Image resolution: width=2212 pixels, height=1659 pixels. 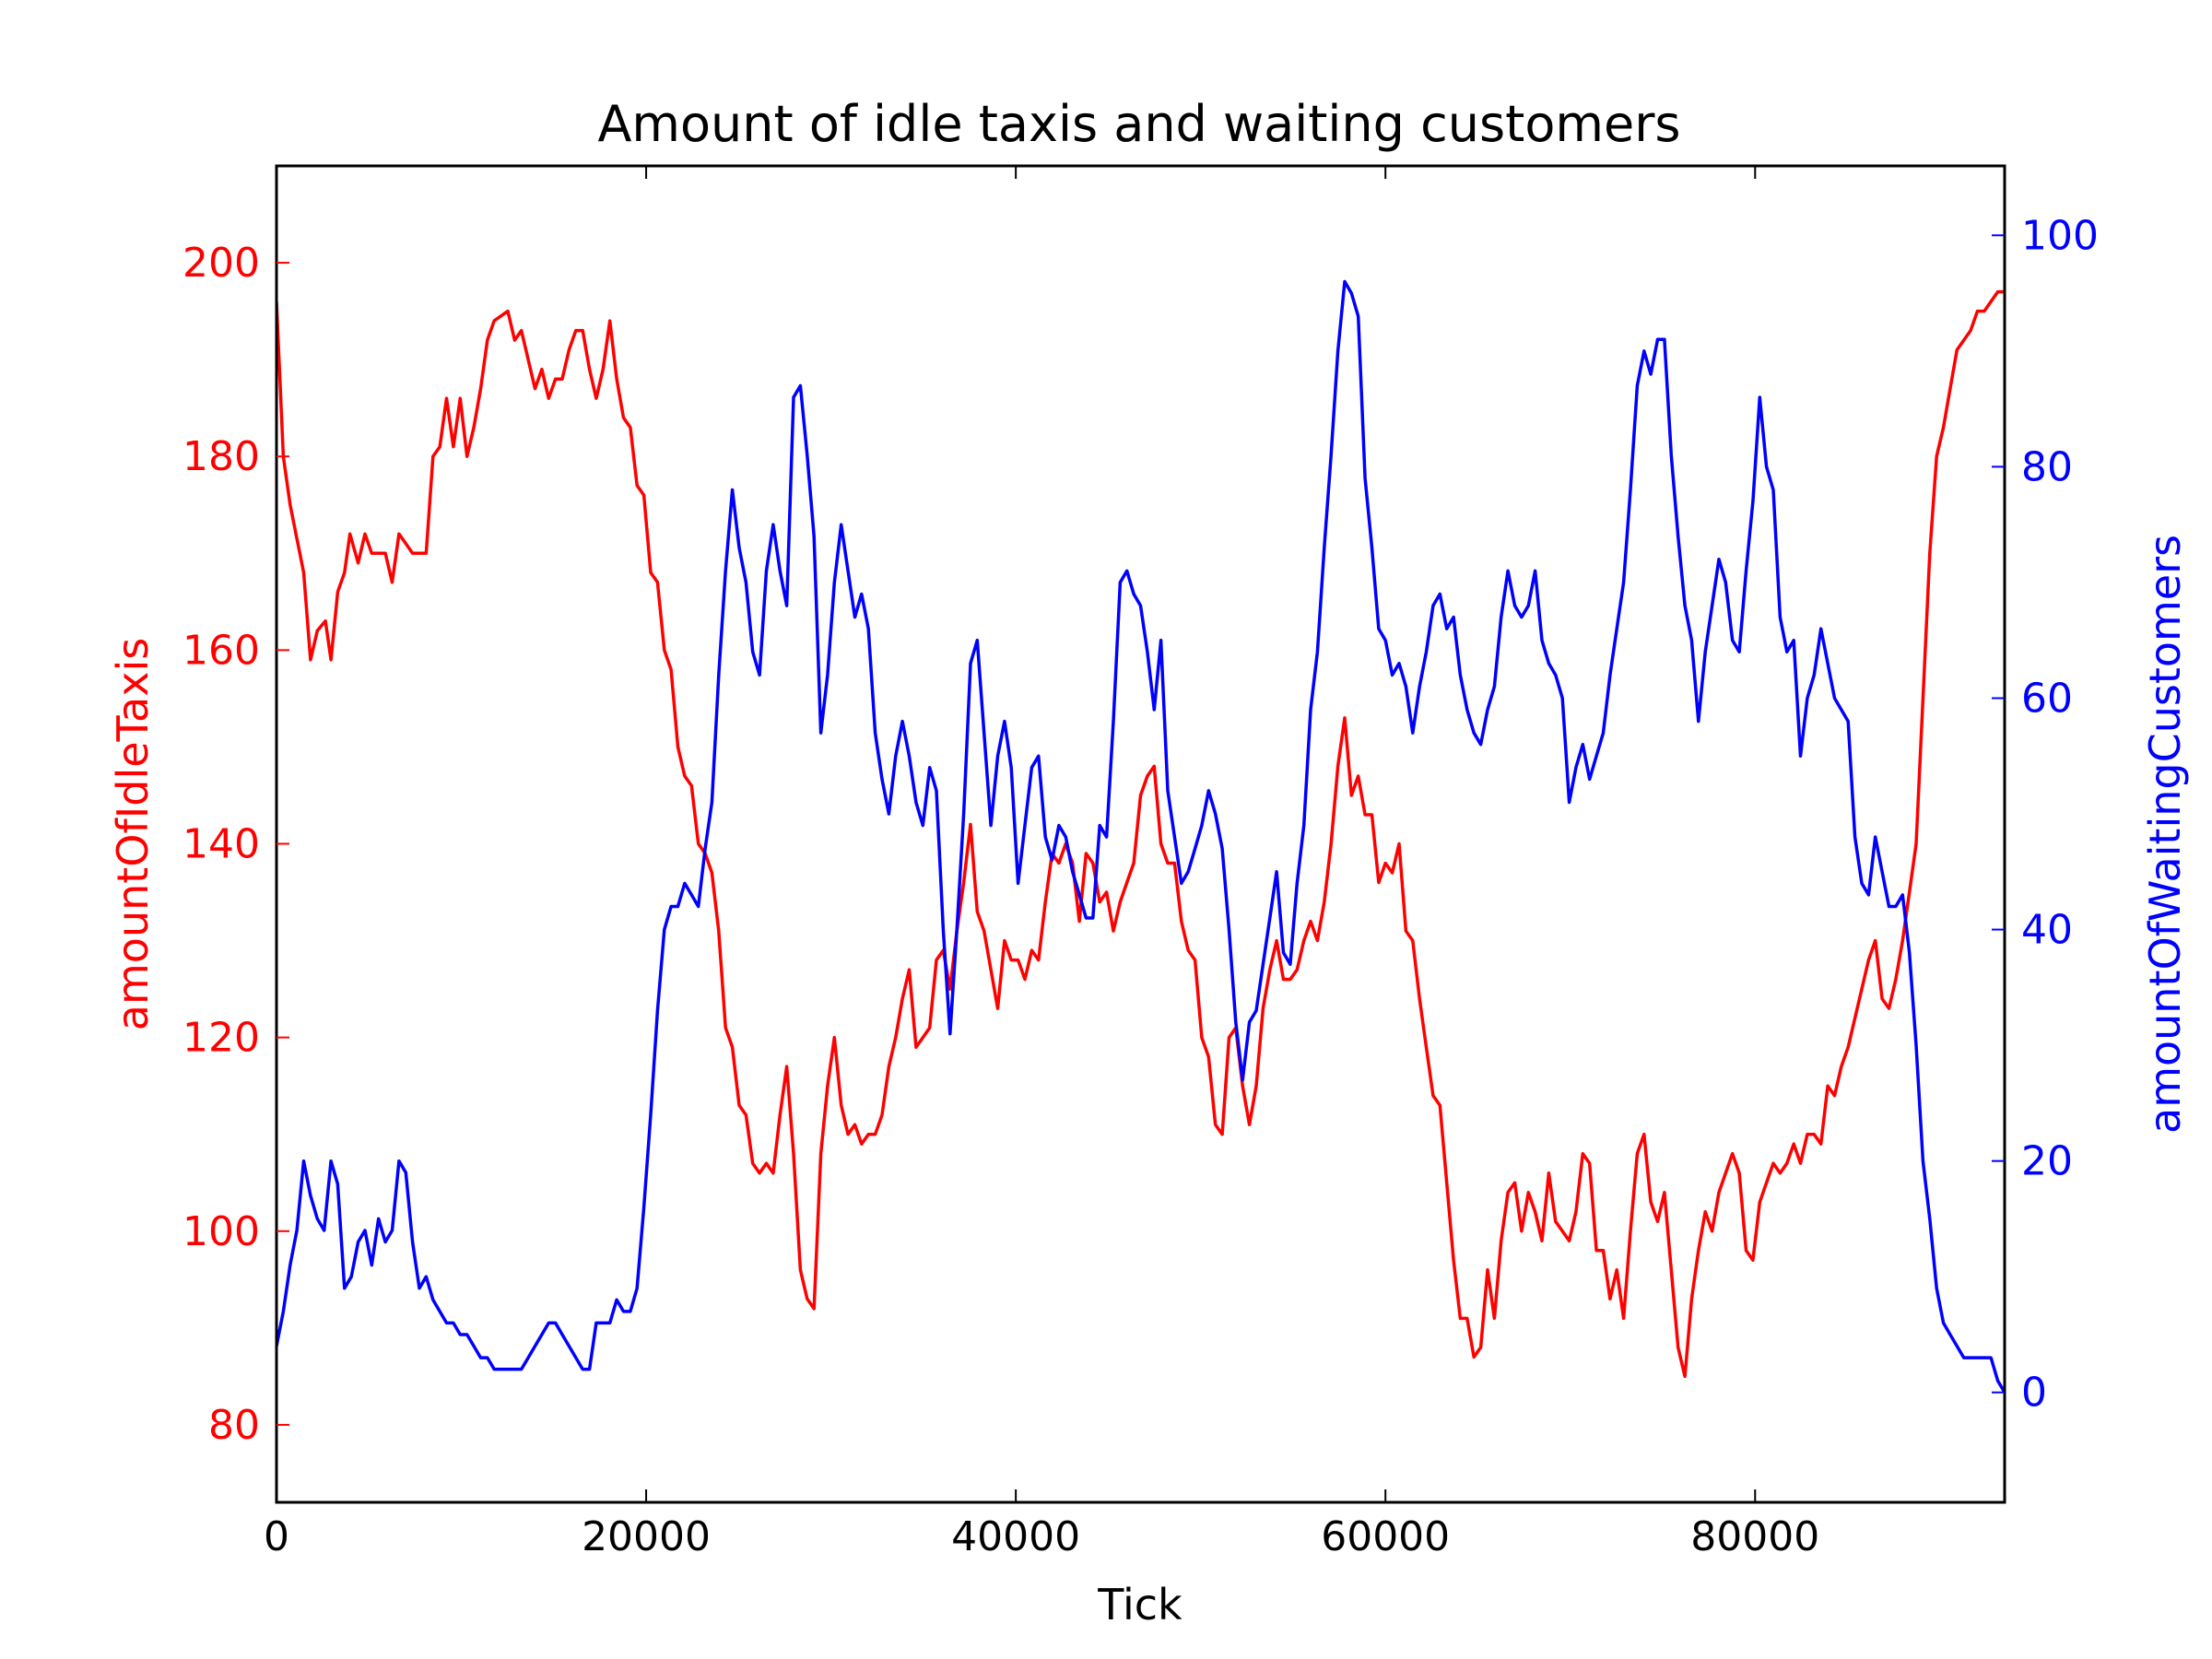 What do you see at coordinates (276, 1536) in the screenshot?
I see `x-tick-label: 0` at bounding box center [276, 1536].